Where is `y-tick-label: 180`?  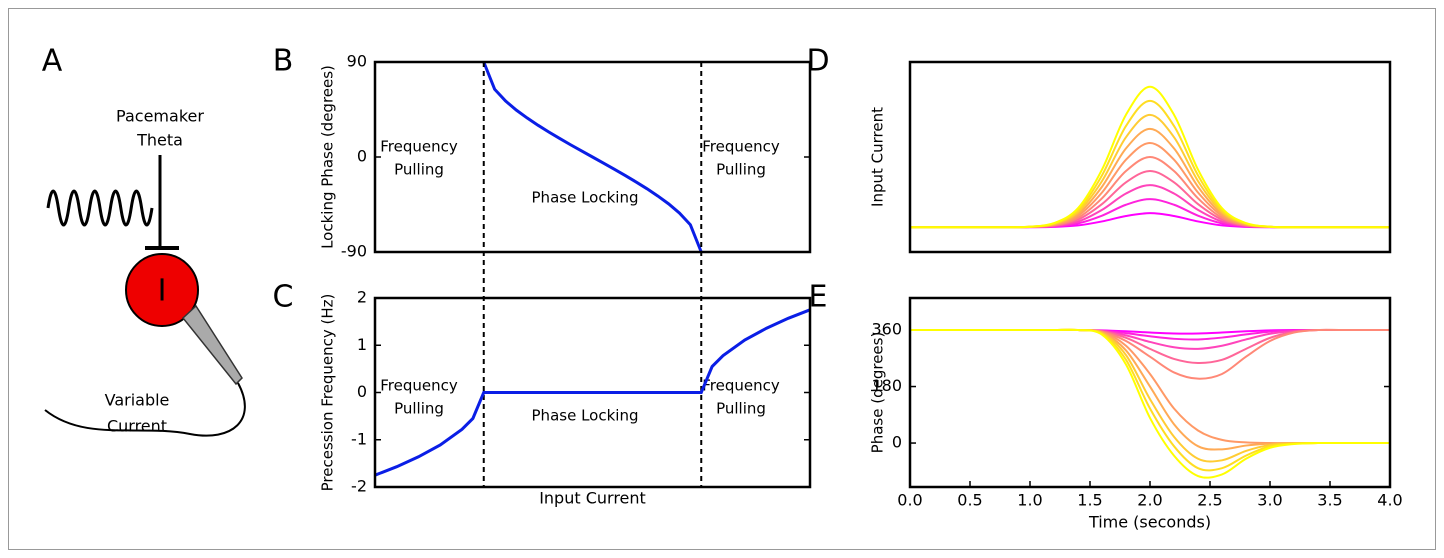
y-tick-label: 180 is located at coordinates (886, 385).